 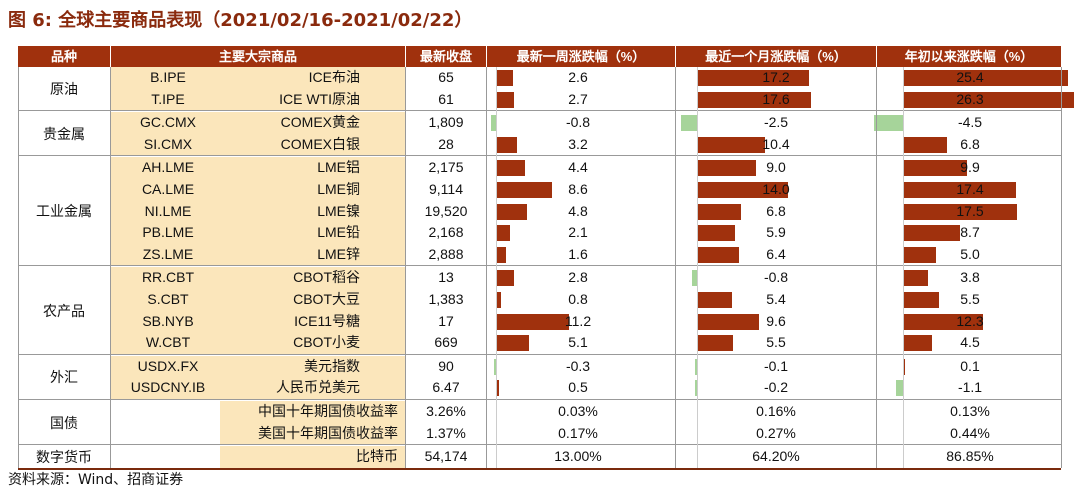 What do you see at coordinates (776, 98) in the screenshot?
I see `month-change: 17.6` at bounding box center [776, 98].